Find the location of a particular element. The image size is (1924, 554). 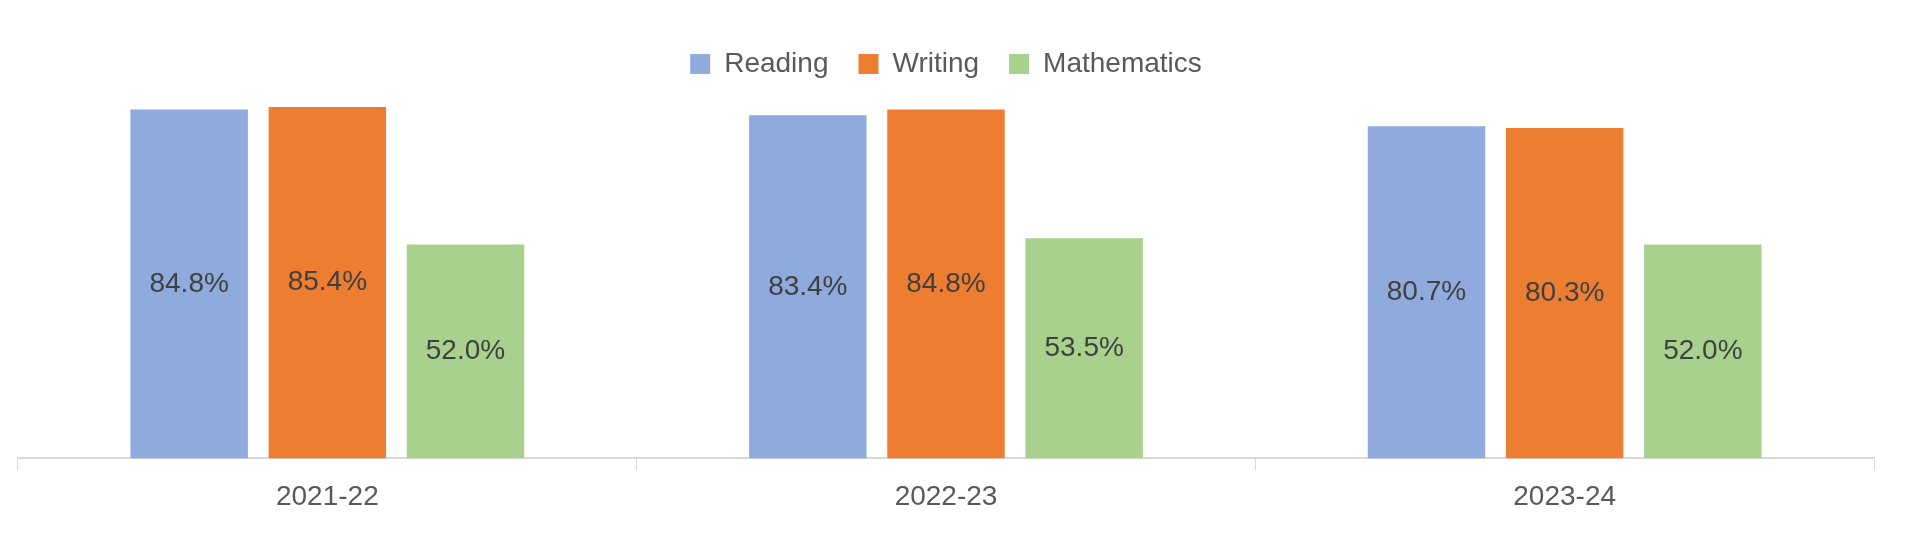

data-label: 80.3% is located at coordinates (1564, 291).